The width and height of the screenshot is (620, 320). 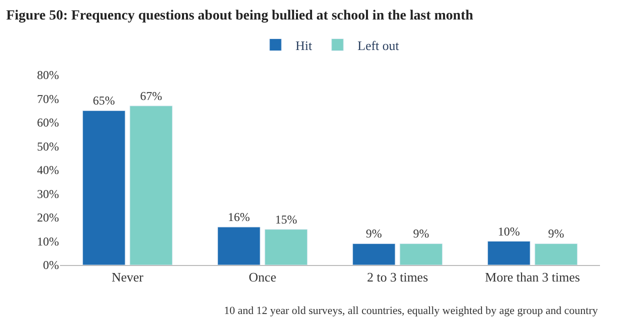 I want to click on y-tick-label: 30%, so click(x=48, y=193).